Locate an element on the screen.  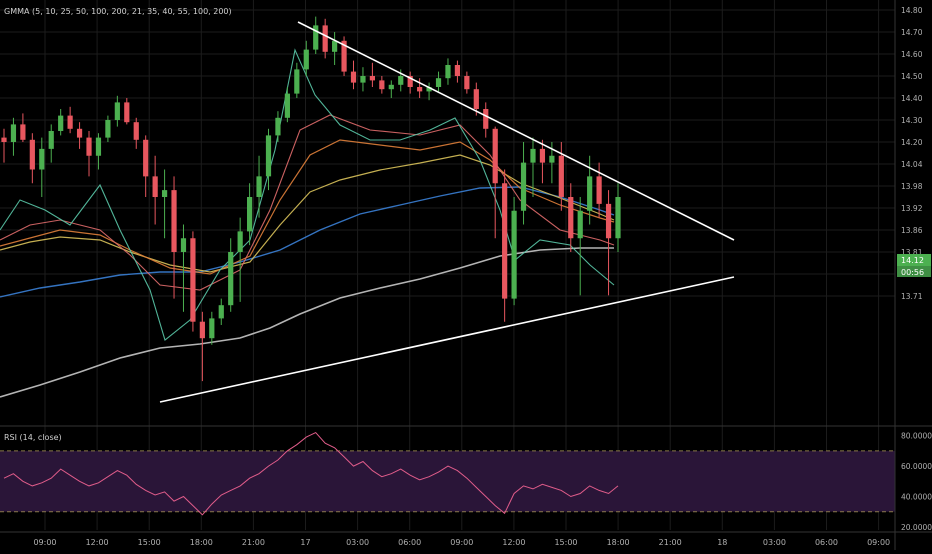
y-tick-label: 14.20 is located at coordinates (912, 142).